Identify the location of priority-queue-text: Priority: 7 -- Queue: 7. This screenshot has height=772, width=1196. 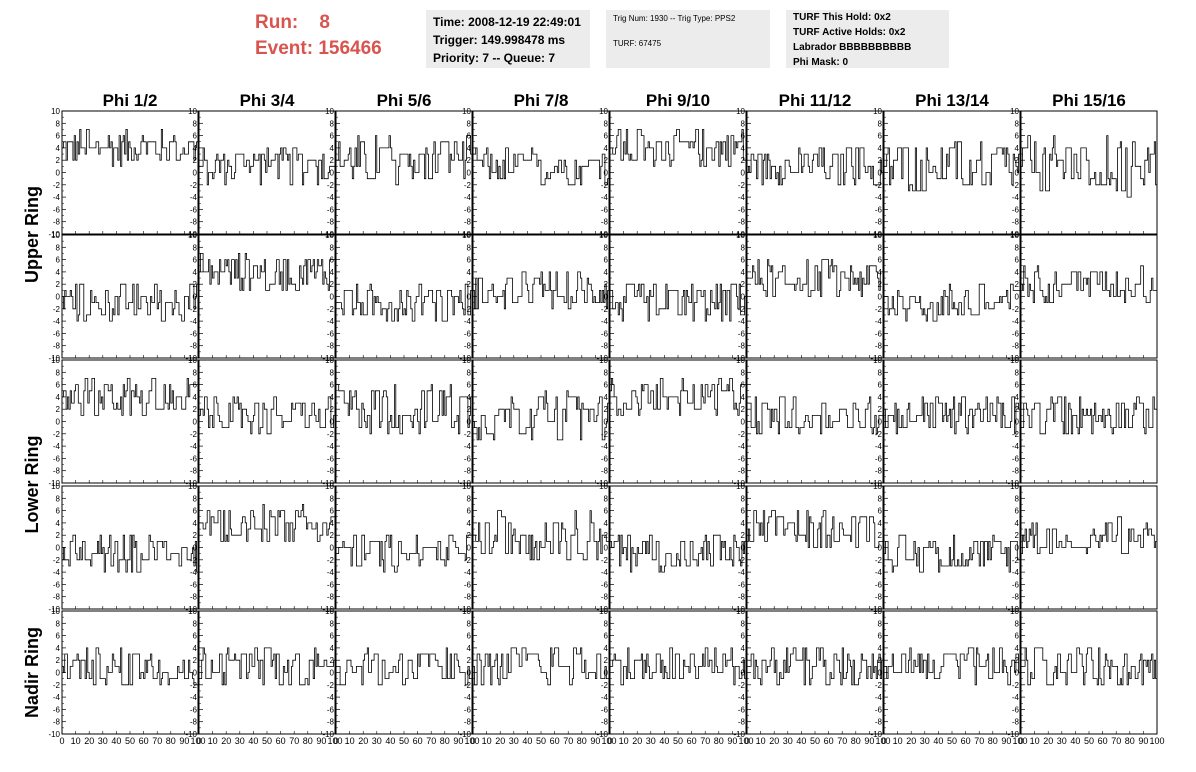
(494, 58).